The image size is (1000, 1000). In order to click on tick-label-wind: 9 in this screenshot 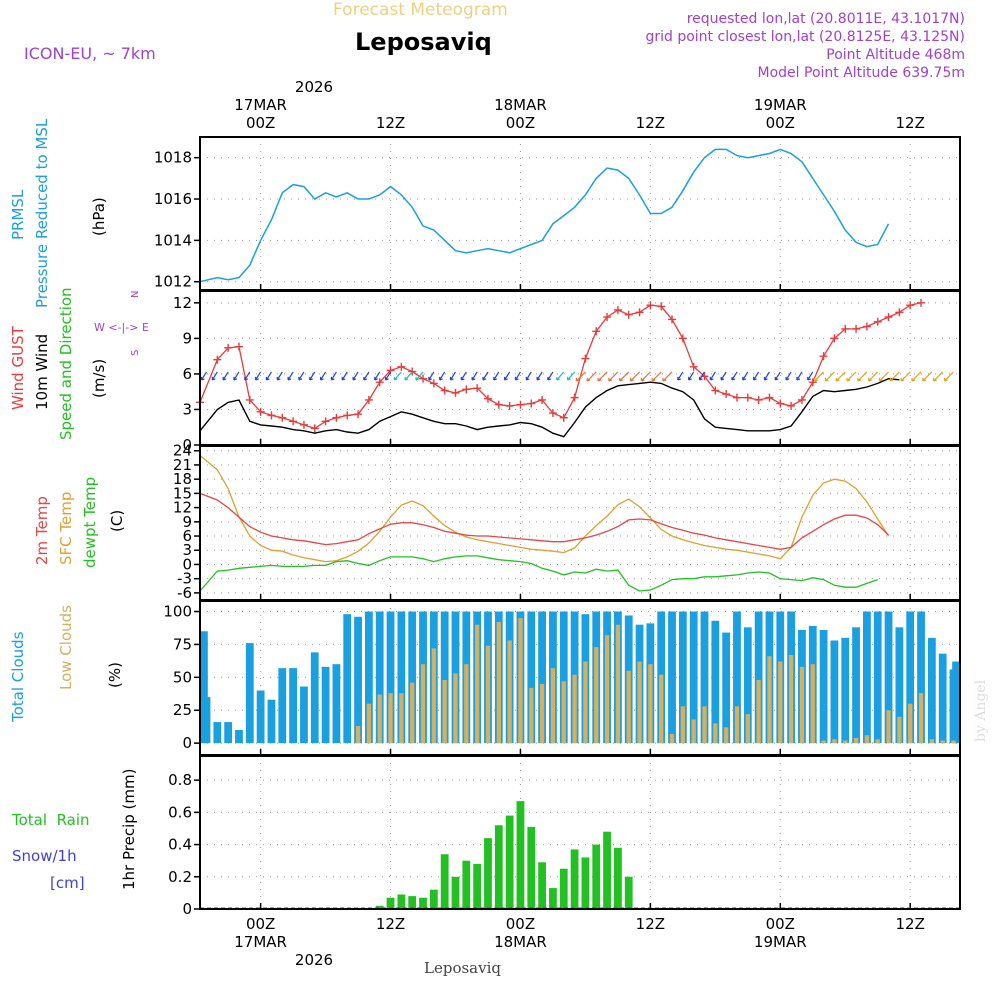, I will do `click(187, 338)`.